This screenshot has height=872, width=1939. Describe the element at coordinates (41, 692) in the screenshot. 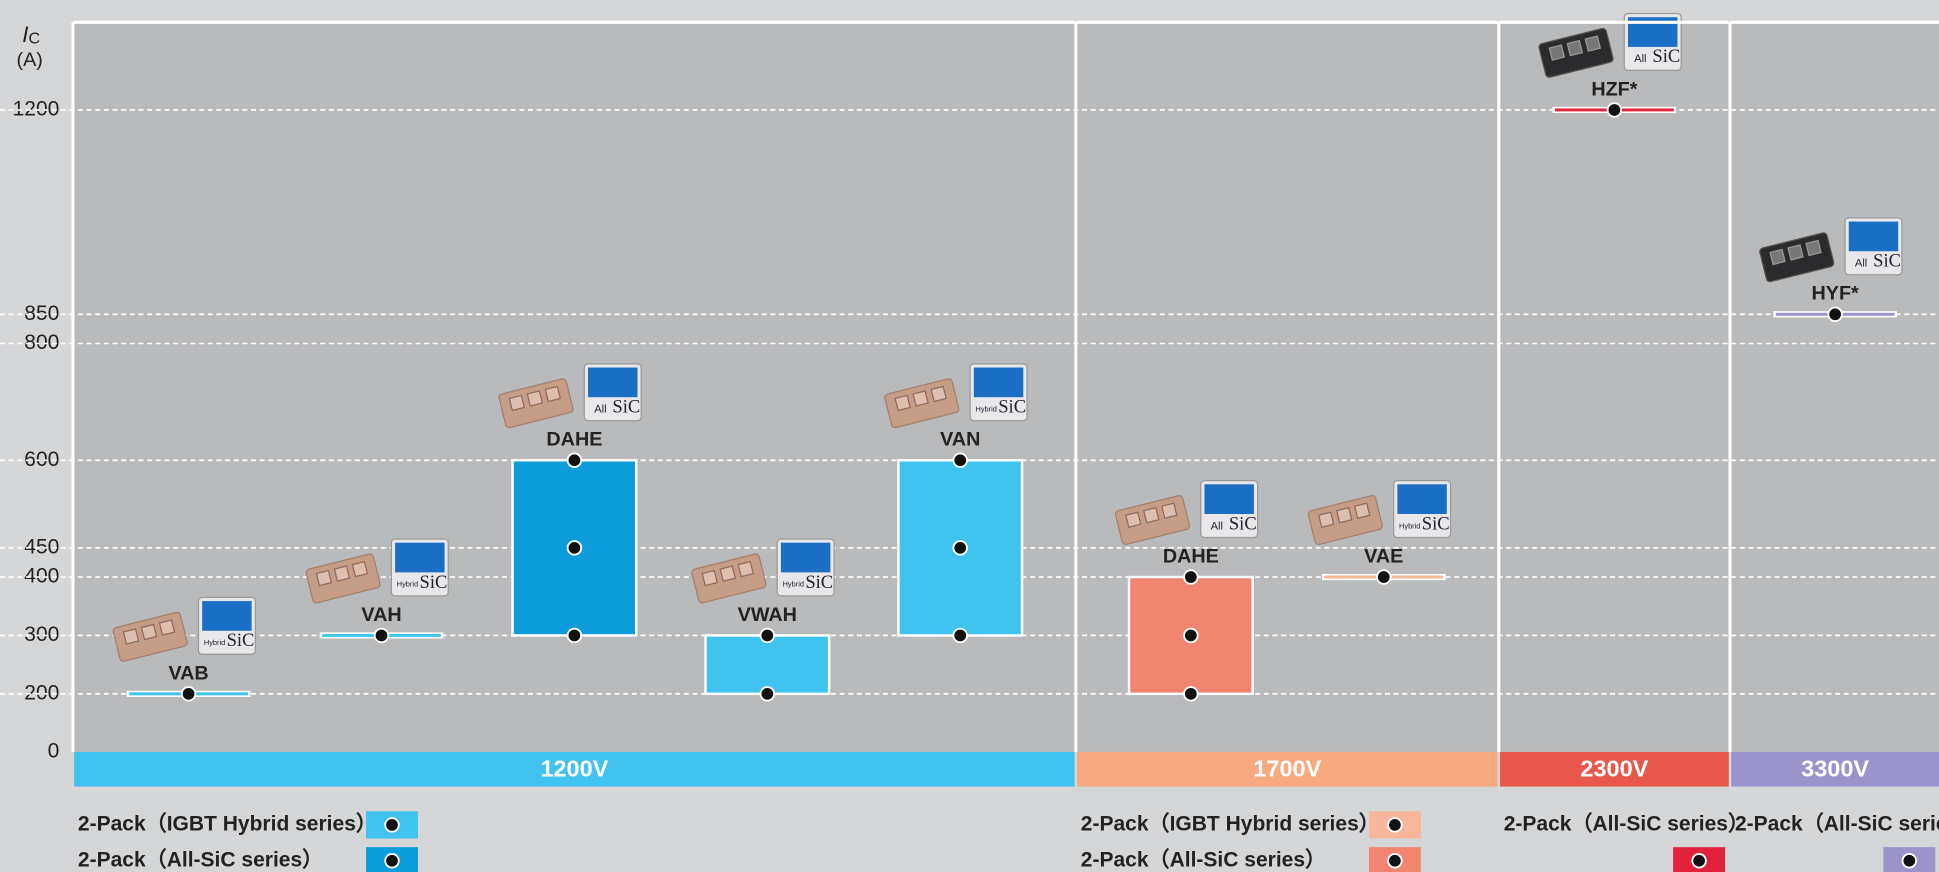

I see `y-tick-label: 200` at that location.